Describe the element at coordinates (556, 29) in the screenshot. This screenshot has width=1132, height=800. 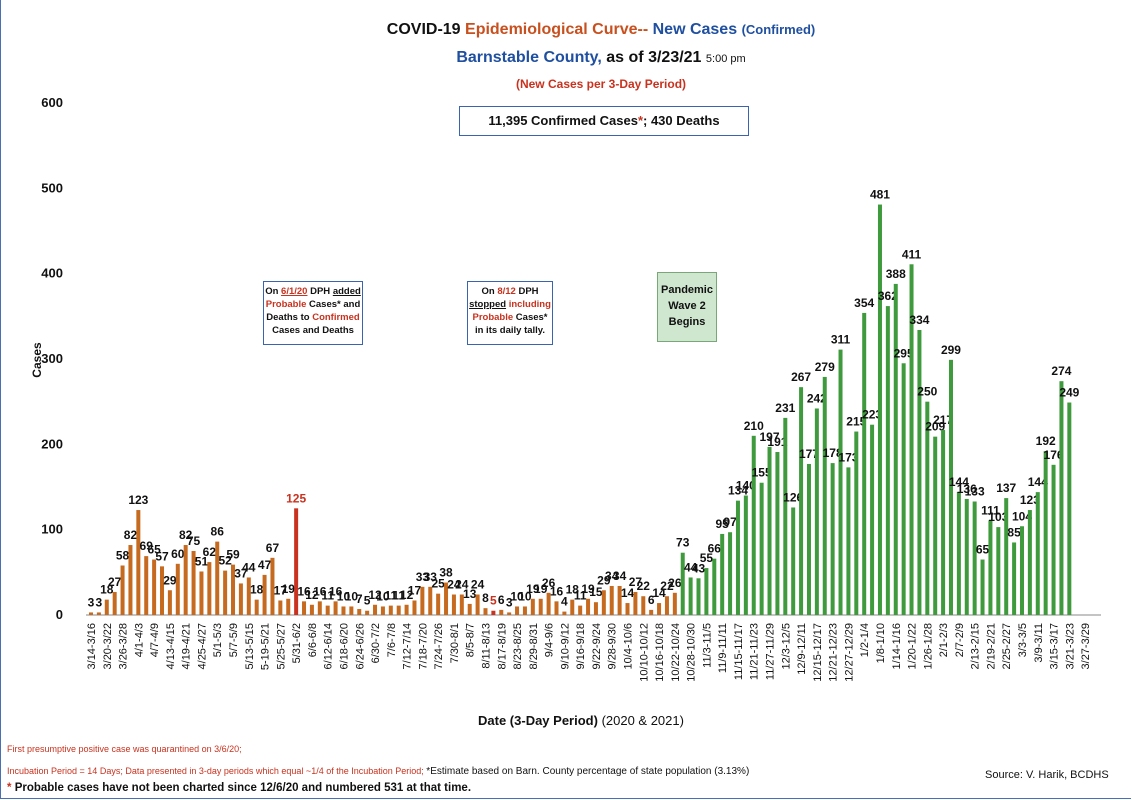
I see `title-part: Epidemiological Curve--` at that location.